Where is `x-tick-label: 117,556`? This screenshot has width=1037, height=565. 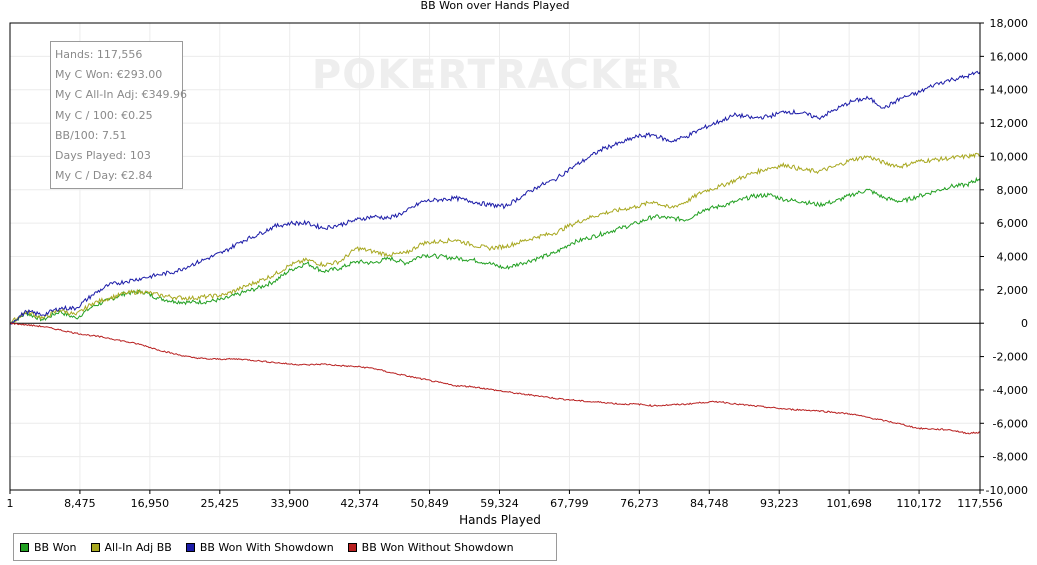 x-tick-label: 117,556 is located at coordinates (980, 503).